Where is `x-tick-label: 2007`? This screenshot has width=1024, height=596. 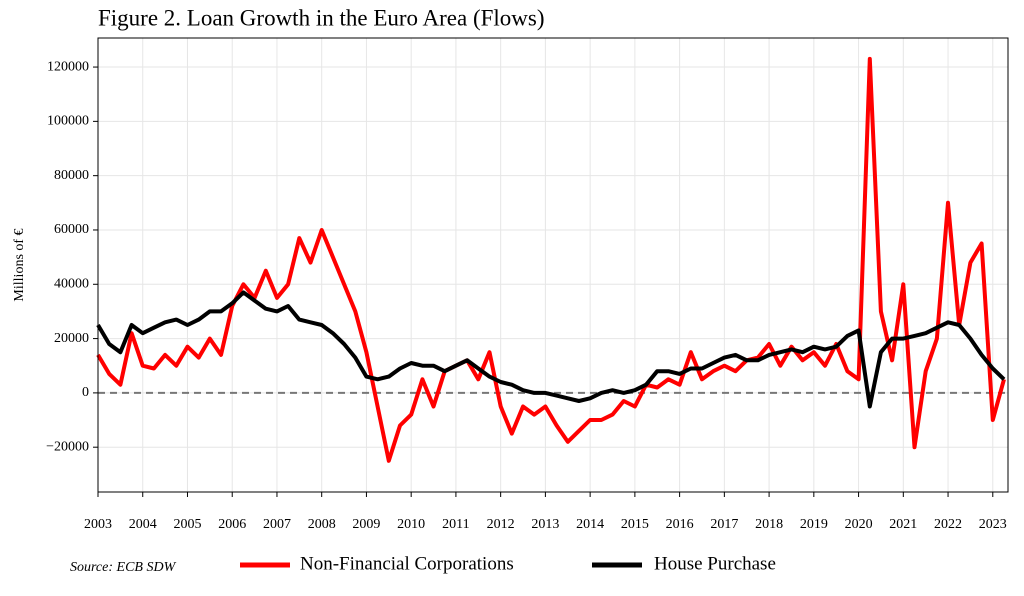
x-tick-label: 2007 is located at coordinates (277, 524).